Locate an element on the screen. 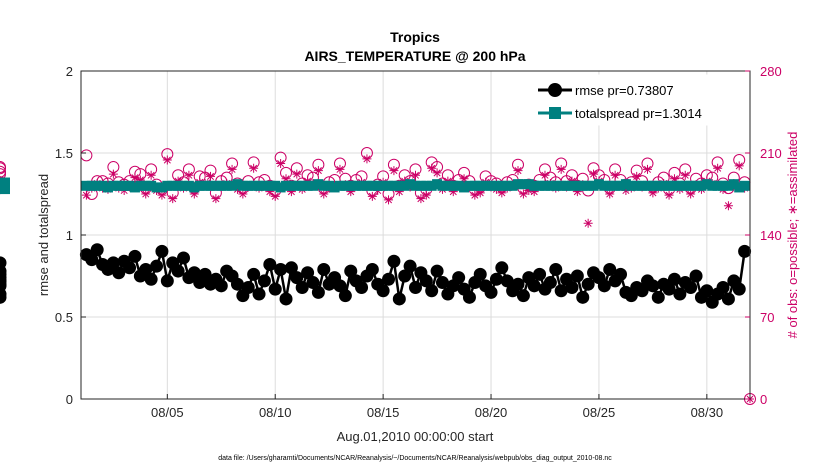 The image size is (830, 475). totalspread-series is located at coordinates (375, 186).